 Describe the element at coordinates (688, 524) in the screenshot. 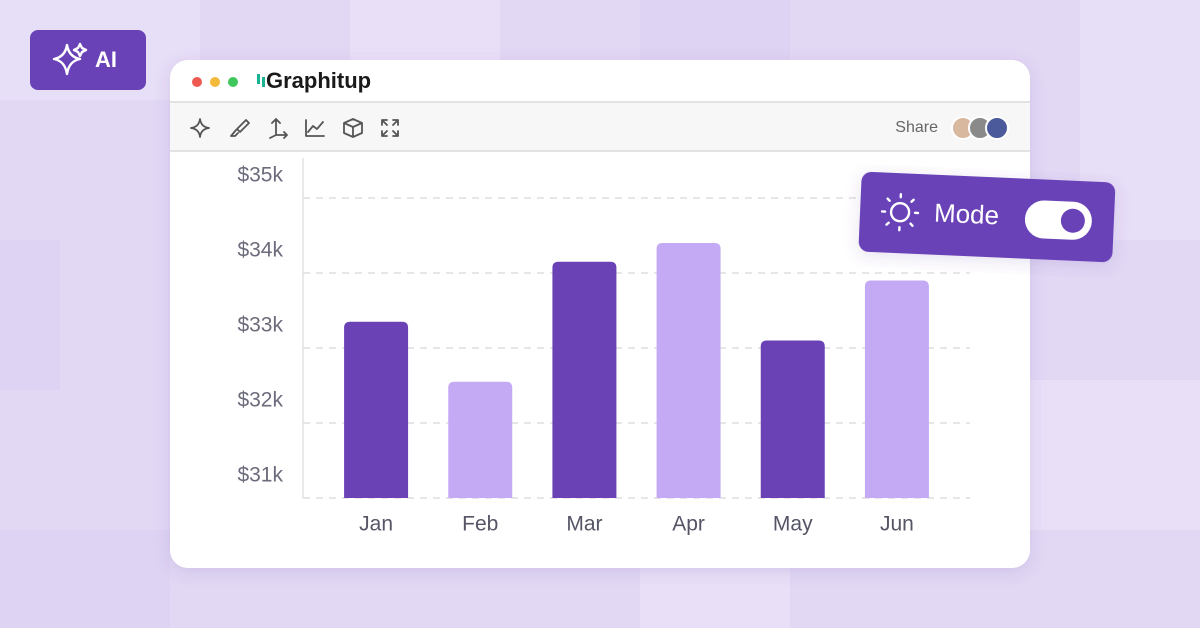

I see `x-tick-label: Apr` at that location.